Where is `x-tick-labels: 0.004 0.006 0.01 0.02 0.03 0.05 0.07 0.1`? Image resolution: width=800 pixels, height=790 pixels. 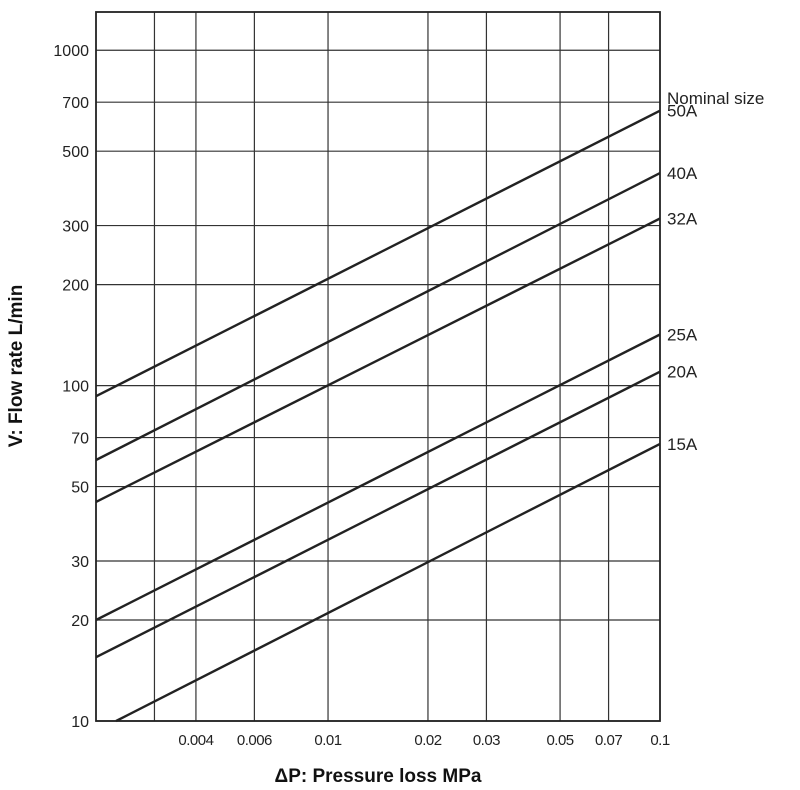
x-tick-labels: 0.004 0.006 0.01 0.02 0.03 0.05 0.07 0.1 is located at coordinates (424, 740).